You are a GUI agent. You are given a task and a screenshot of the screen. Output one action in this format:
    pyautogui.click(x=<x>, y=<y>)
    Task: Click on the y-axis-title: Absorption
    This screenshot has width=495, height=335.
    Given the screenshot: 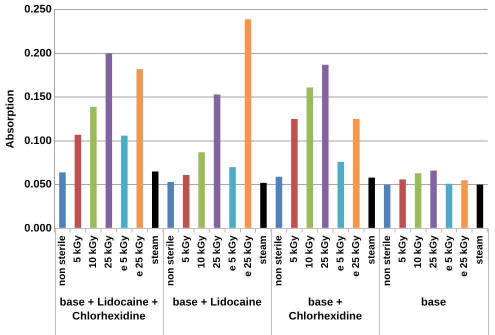 What is the action you would take?
    pyautogui.click(x=10, y=118)
    